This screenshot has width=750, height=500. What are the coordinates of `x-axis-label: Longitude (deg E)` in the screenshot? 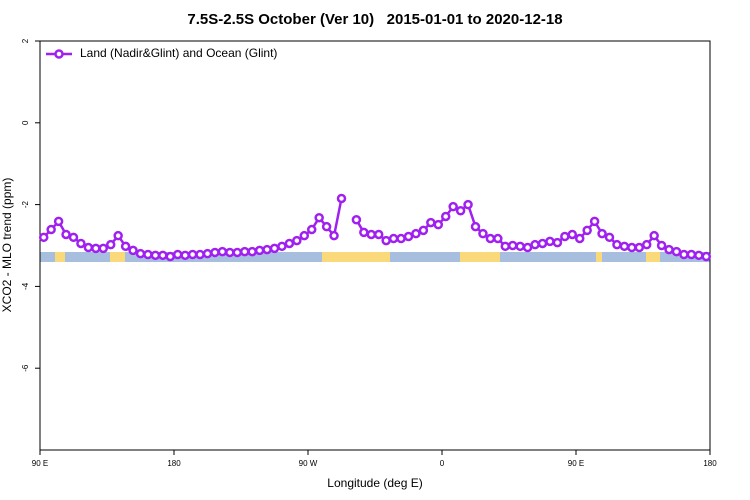 It's located at (374, 483).